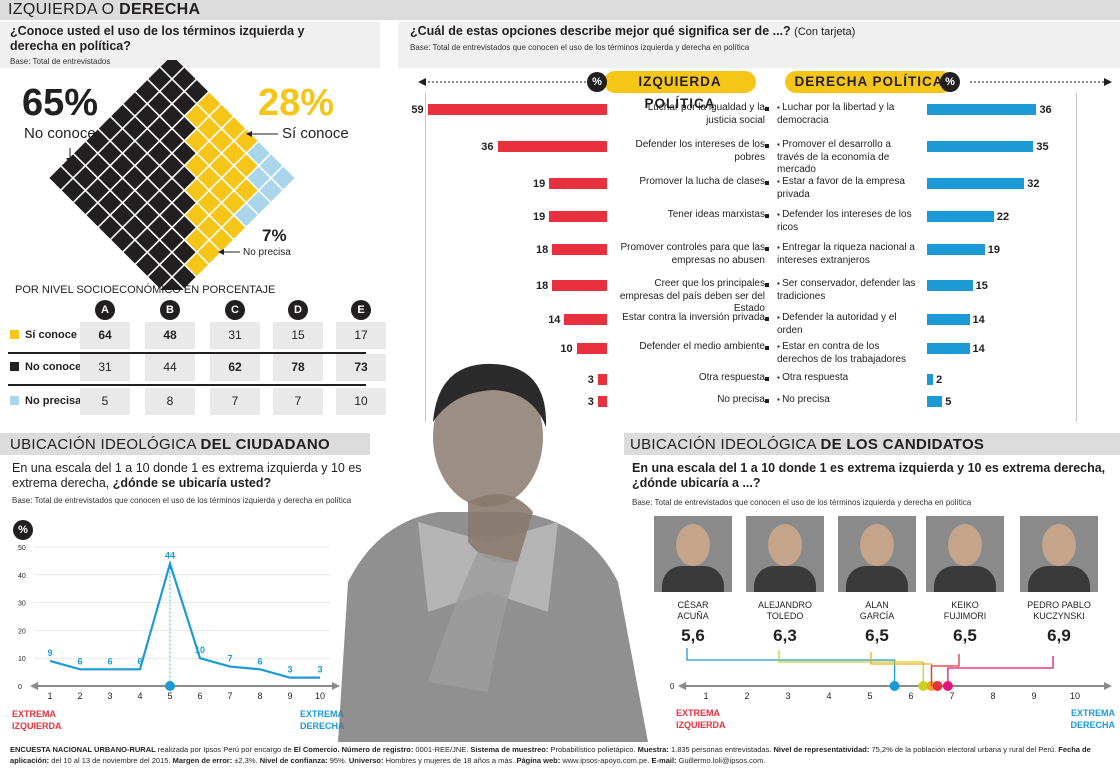 This screenshot has height=771, width=1120. What do you see at coordinates (105, 310) in the screenshot?
I see `nse-level-a-badge: A` at bounding box center [105, 310].